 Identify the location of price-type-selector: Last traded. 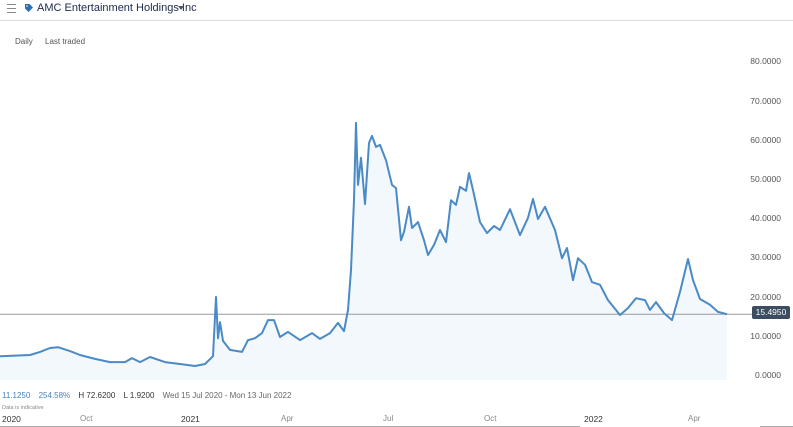
(65, 41).